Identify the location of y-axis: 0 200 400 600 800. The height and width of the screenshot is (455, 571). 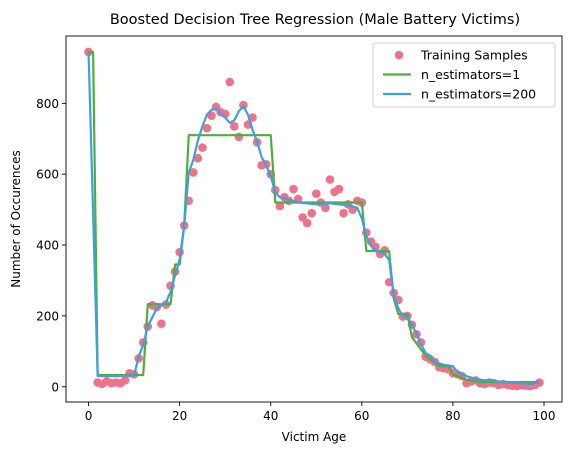
(51, 245).